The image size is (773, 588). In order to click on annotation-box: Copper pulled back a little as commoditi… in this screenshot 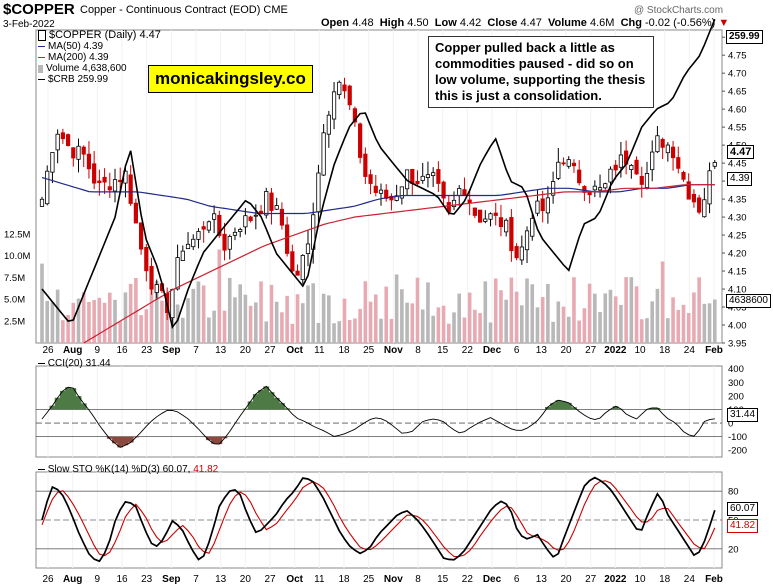, I will do `click(541, 72)`.